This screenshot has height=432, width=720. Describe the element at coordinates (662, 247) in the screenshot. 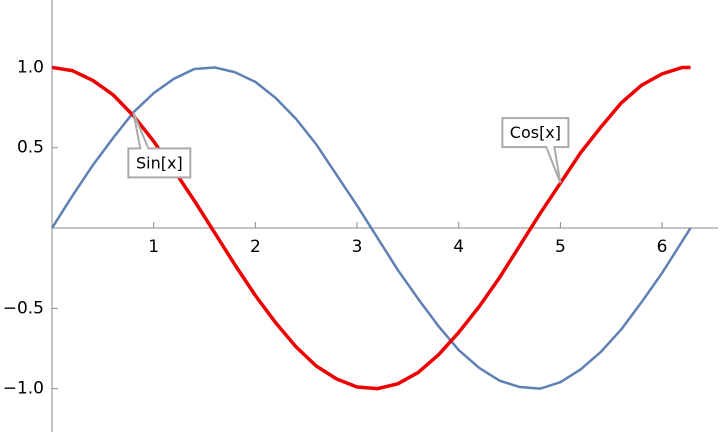

I see `x-tick-label: 6` at that location.